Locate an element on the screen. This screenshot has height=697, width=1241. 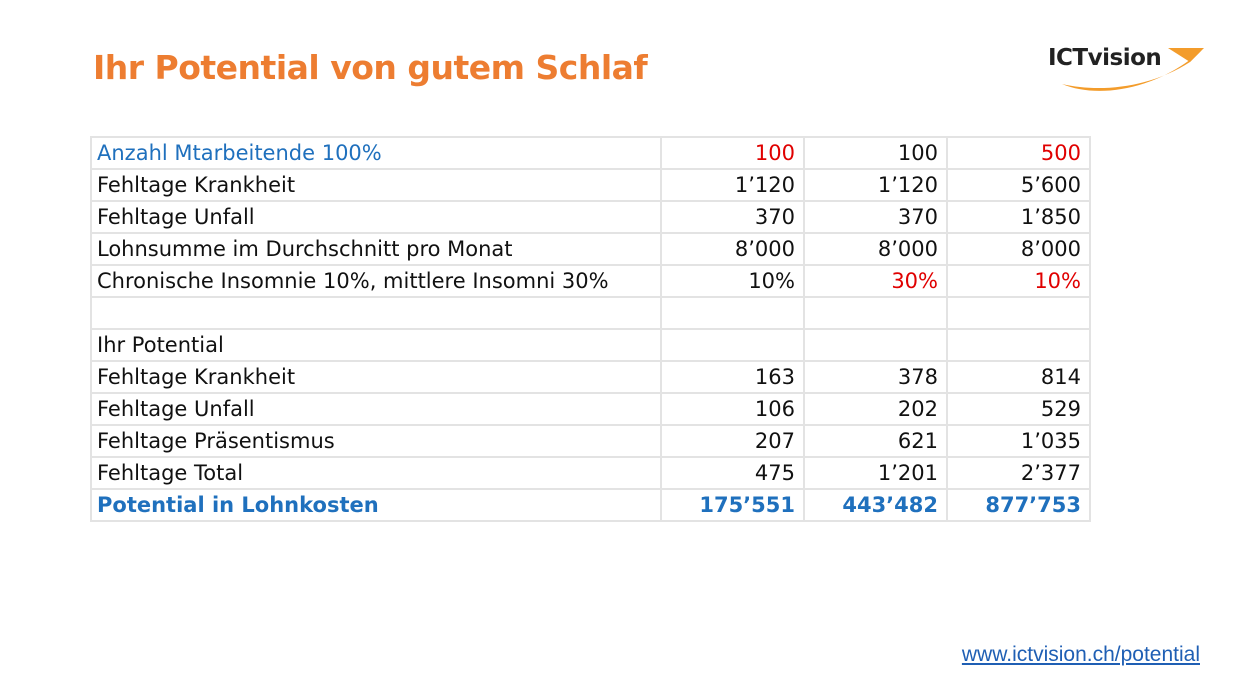
table-row: Fehltage Unfall 106 202 529 is located at coordinates (590, 409).